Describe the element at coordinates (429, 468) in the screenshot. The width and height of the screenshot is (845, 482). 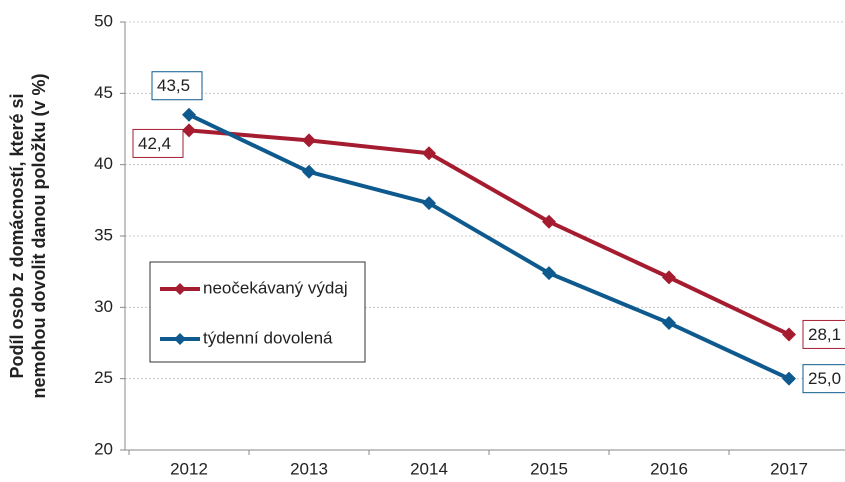
I see `x-tick-label: 2014` at that location.